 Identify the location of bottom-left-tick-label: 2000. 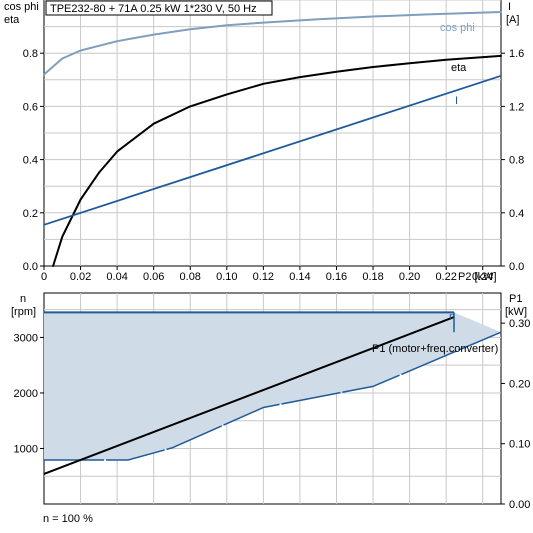
(26, 394).